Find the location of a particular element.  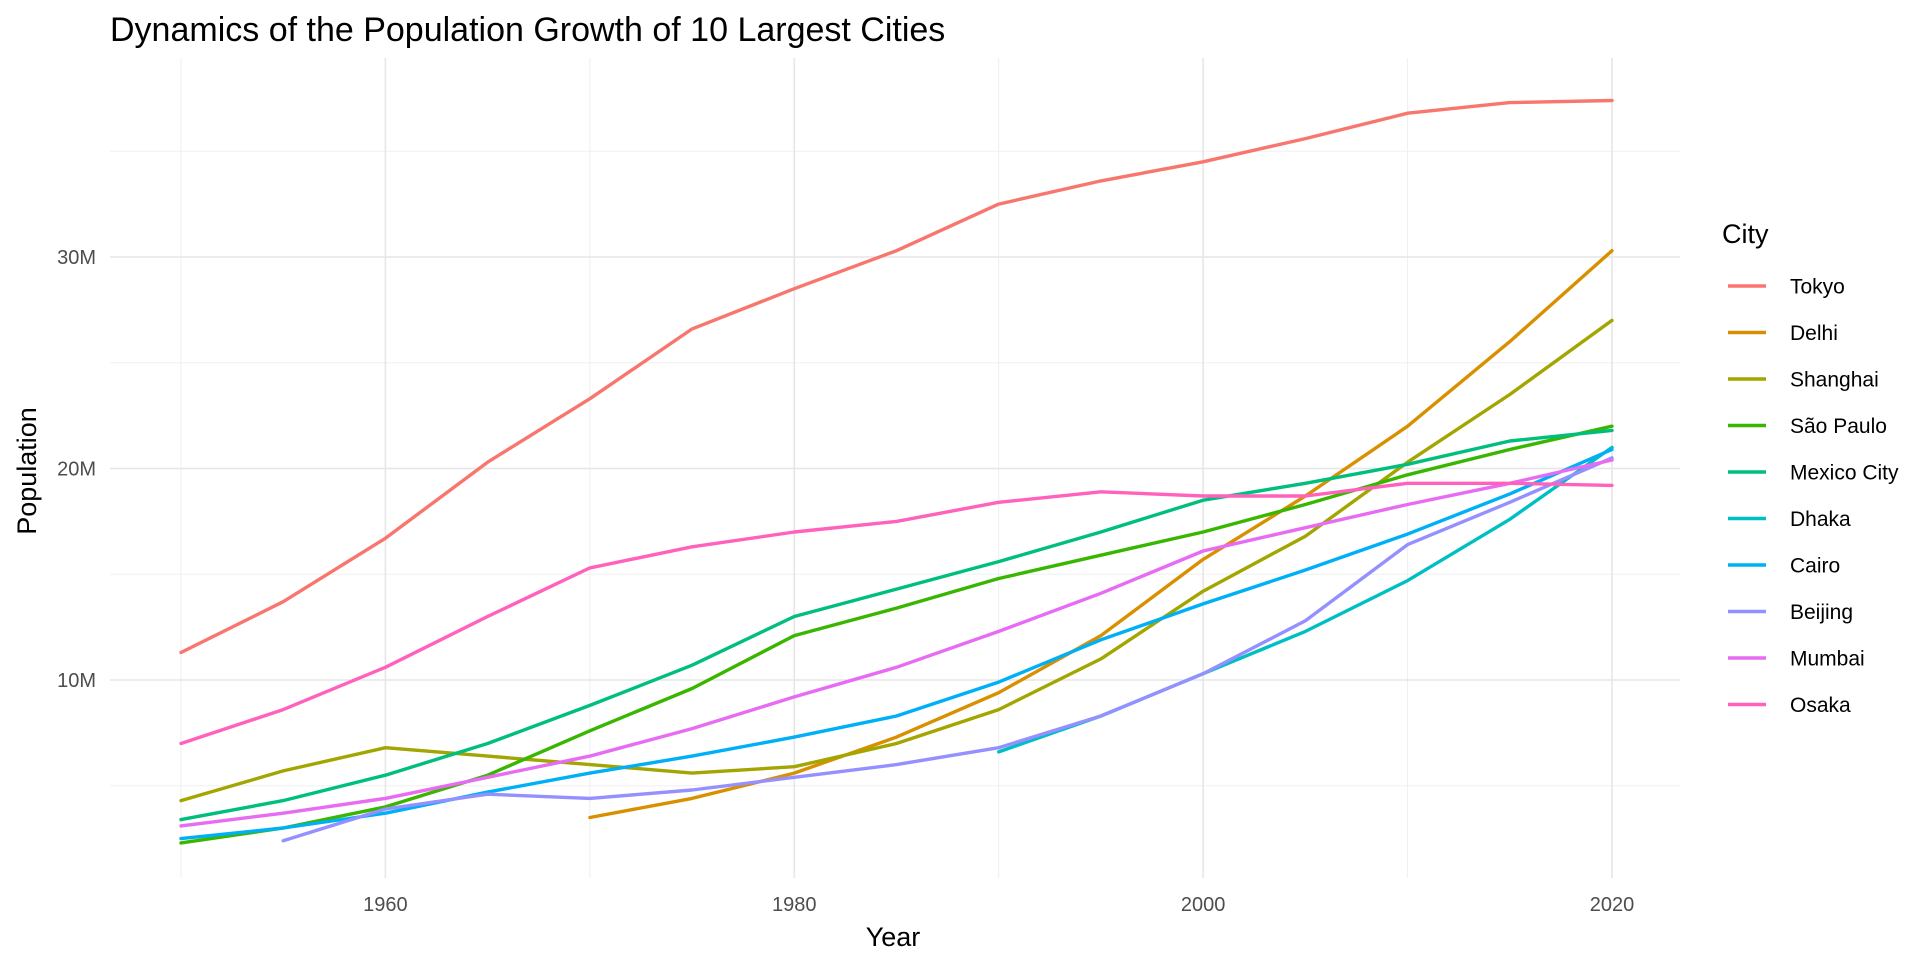

legend-label-mexico-city: Mexico City is located at coordinates (1844, 473).